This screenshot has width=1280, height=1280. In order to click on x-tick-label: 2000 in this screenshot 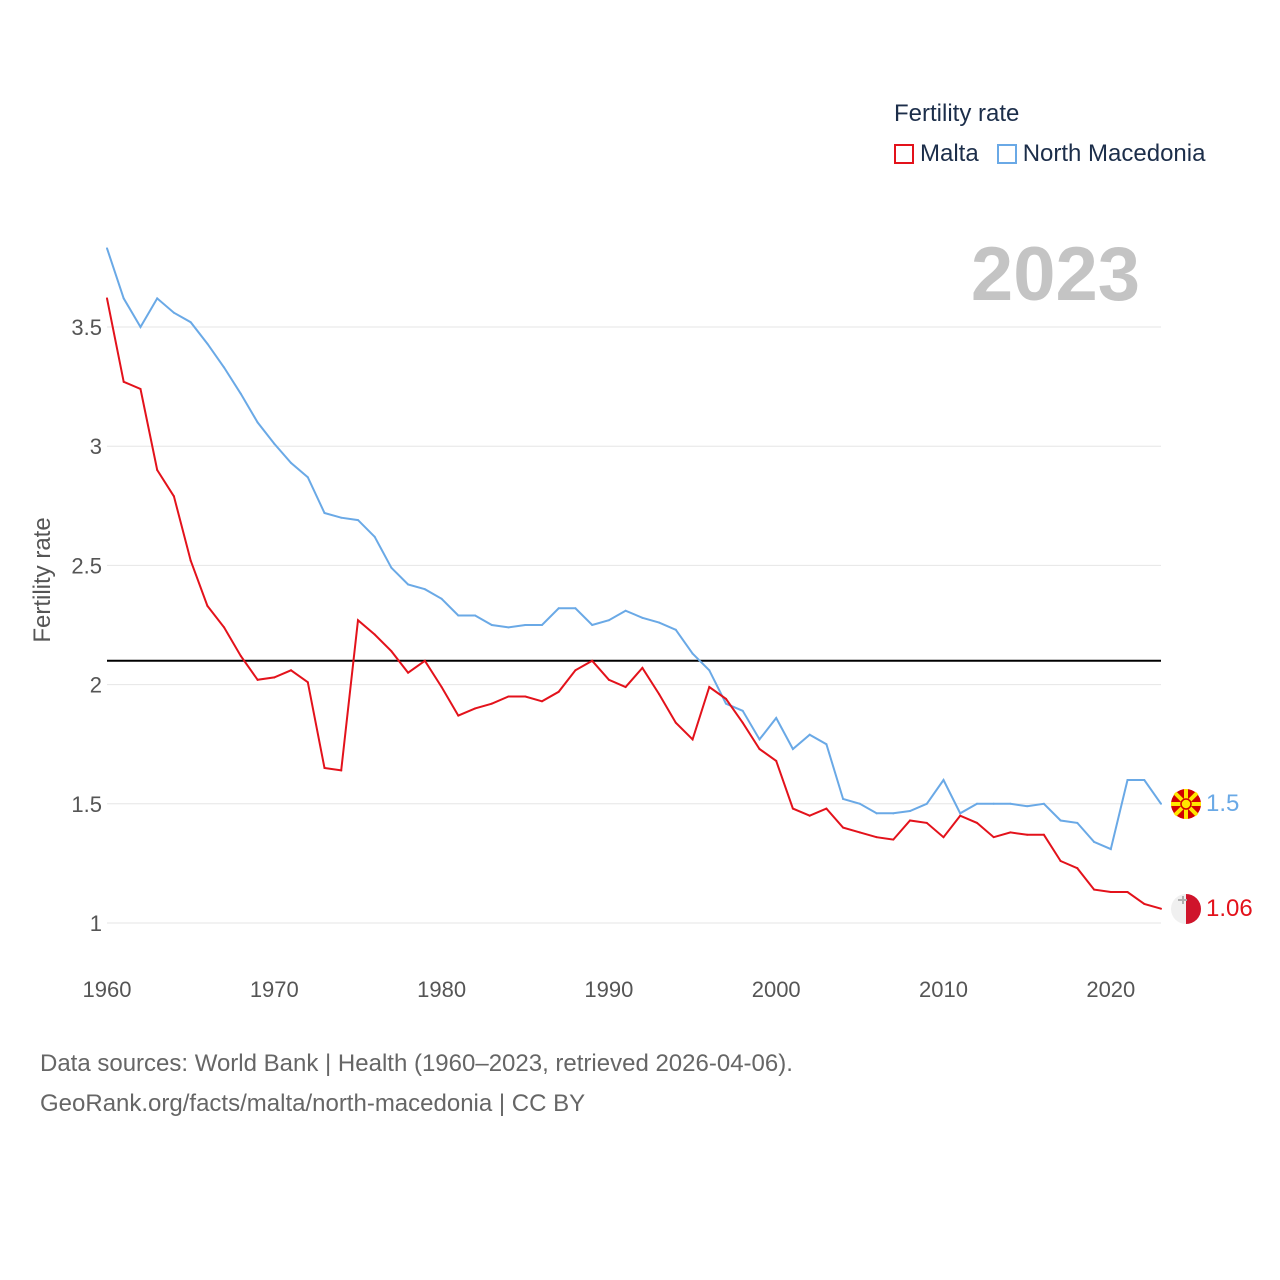, I will do `click(776, 989)`.